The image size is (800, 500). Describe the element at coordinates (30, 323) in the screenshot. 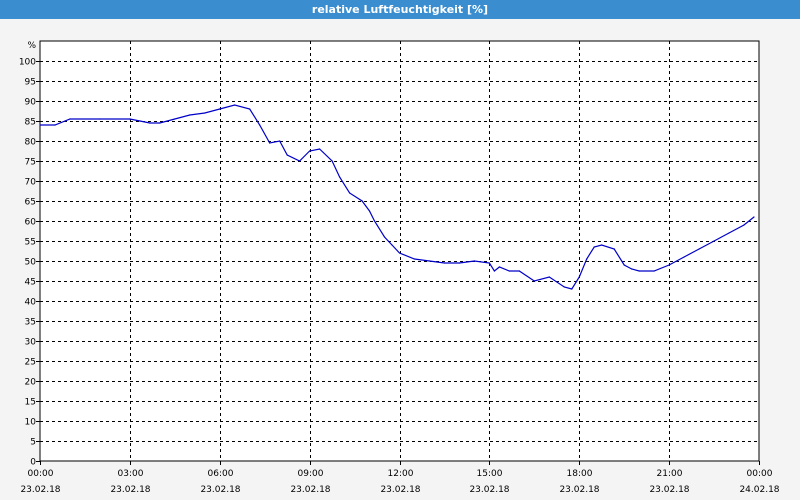

I see `y-tick-label: 35` at that location.